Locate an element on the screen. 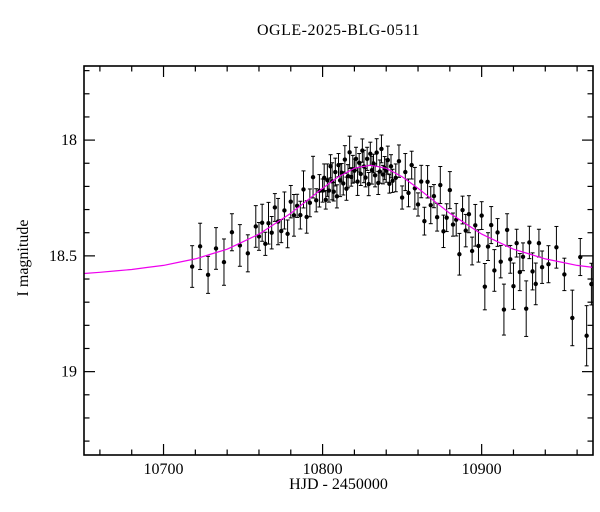 The height and width of the screenshot is (512, 600). y-tick-label: 19 is located at coordinates (69, 372).